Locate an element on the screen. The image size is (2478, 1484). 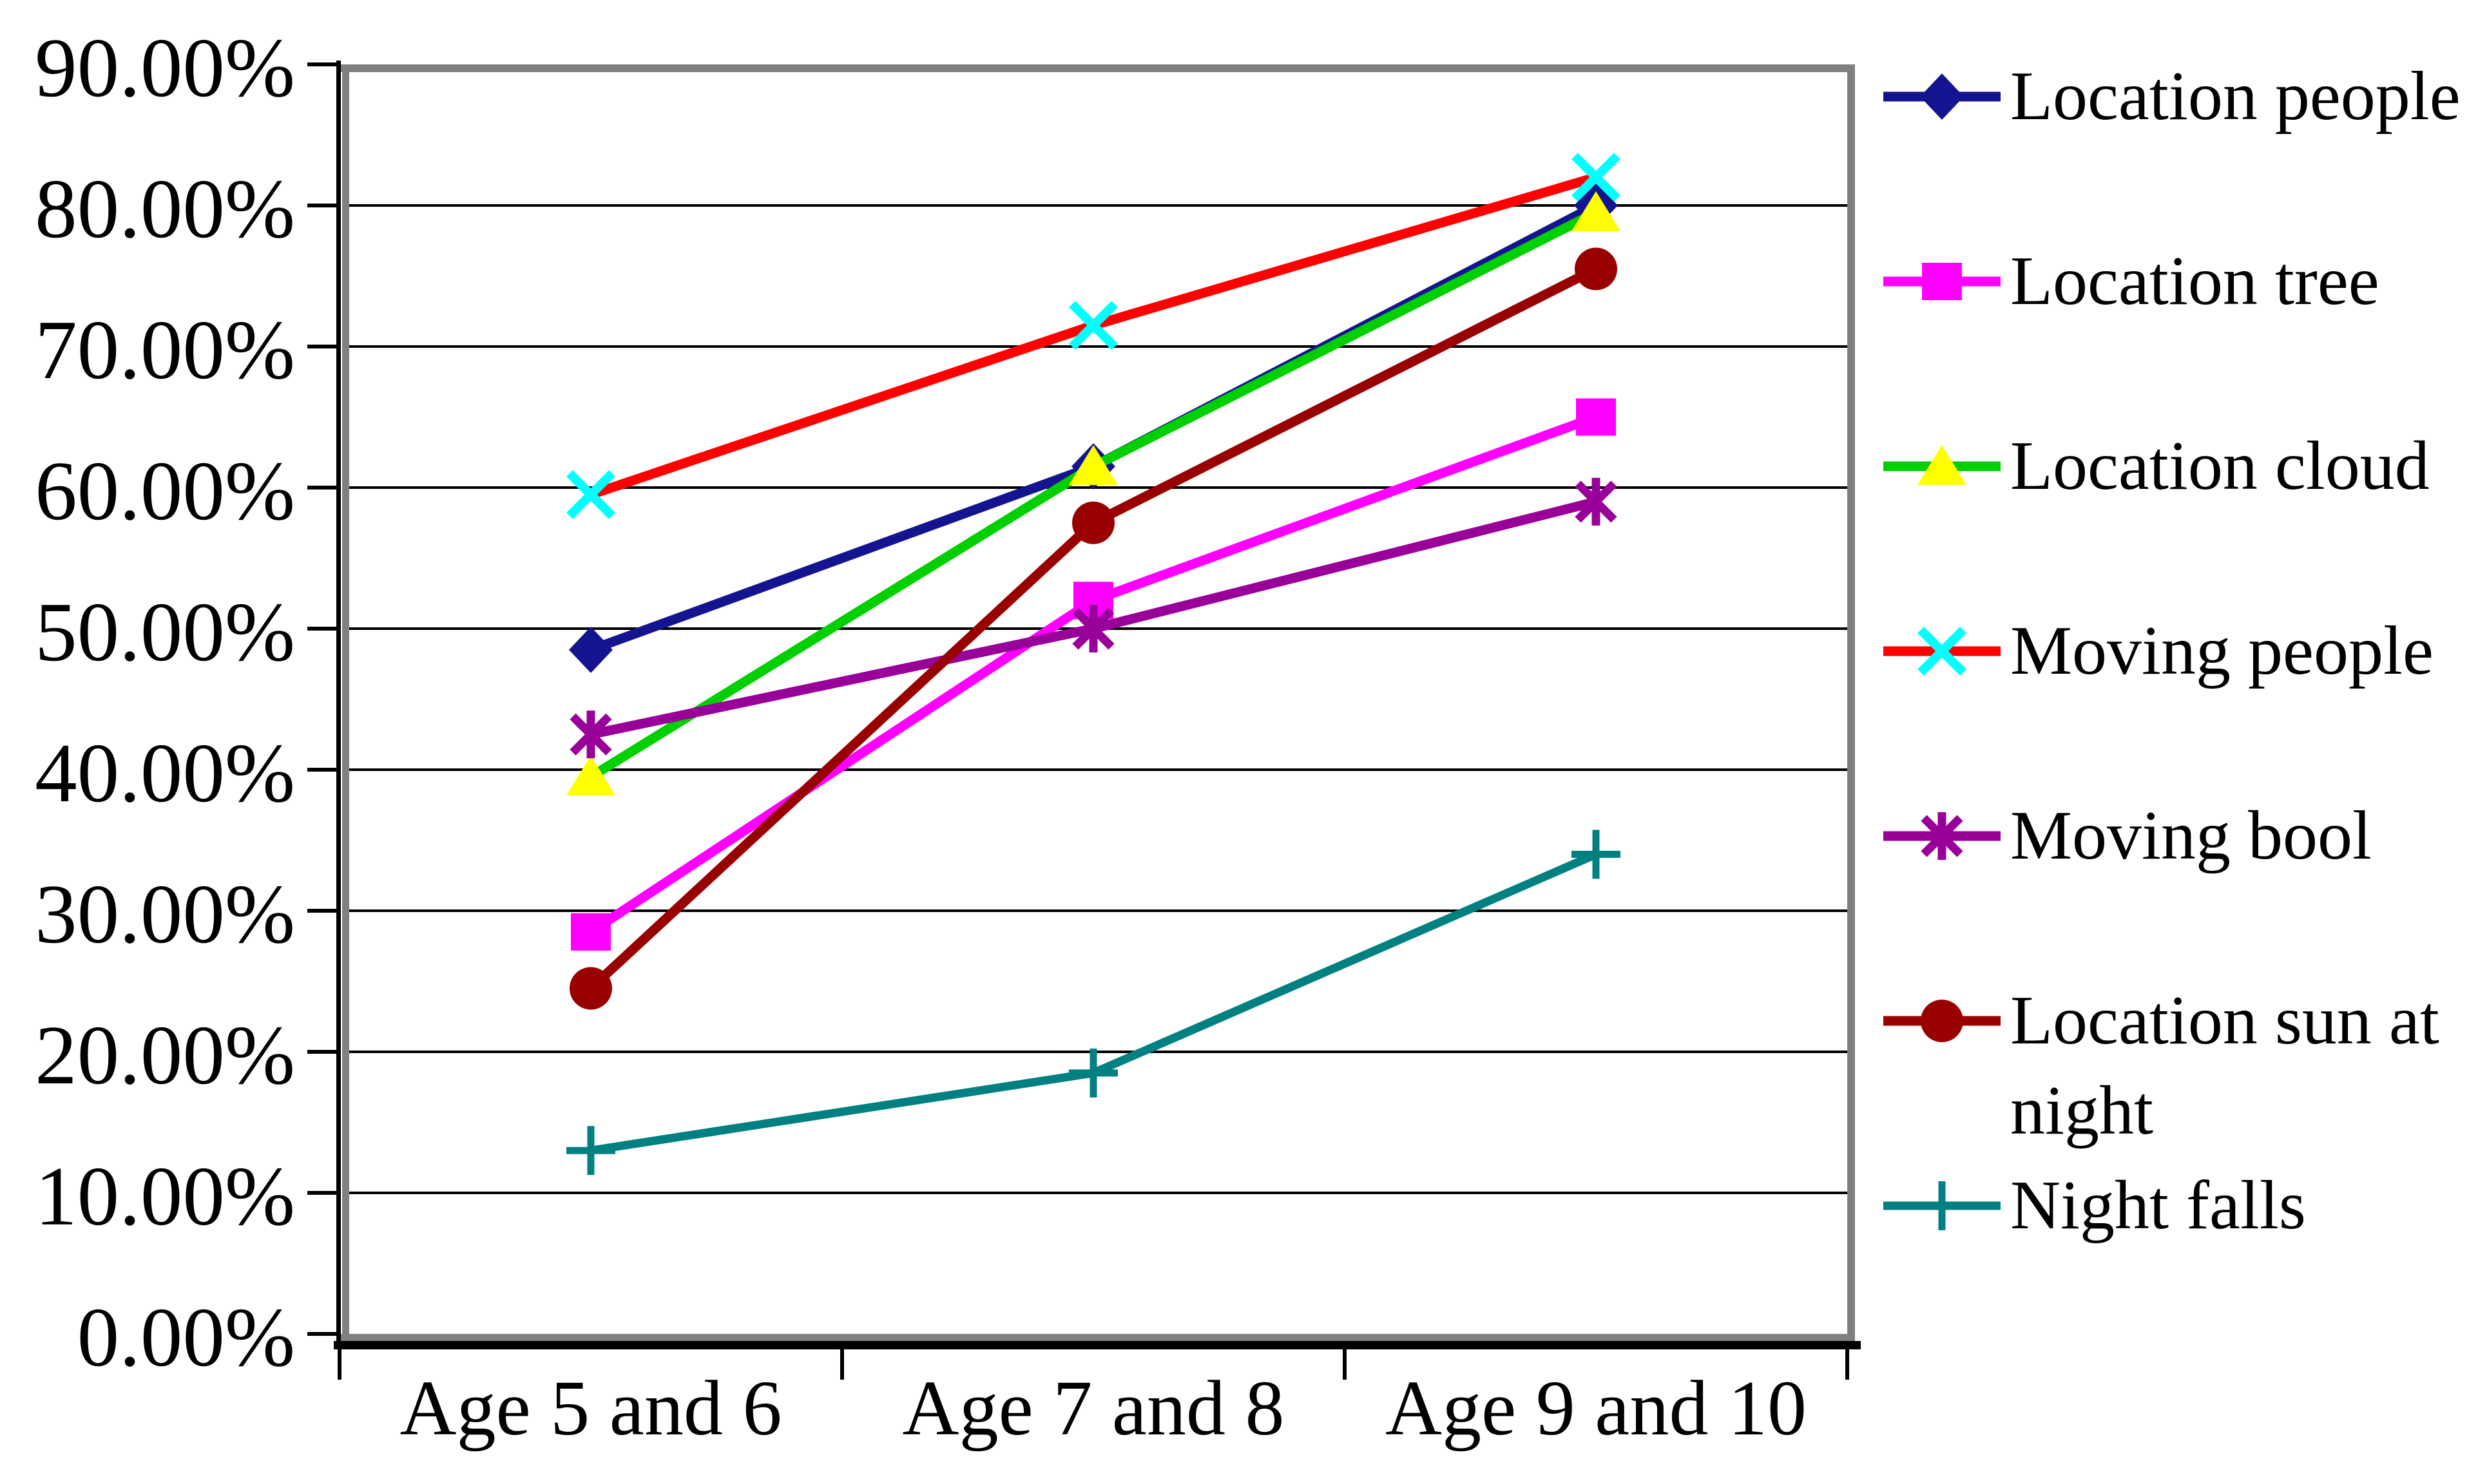
y-axis-label-20: 20.00% is located at coordinates (165, 1055).